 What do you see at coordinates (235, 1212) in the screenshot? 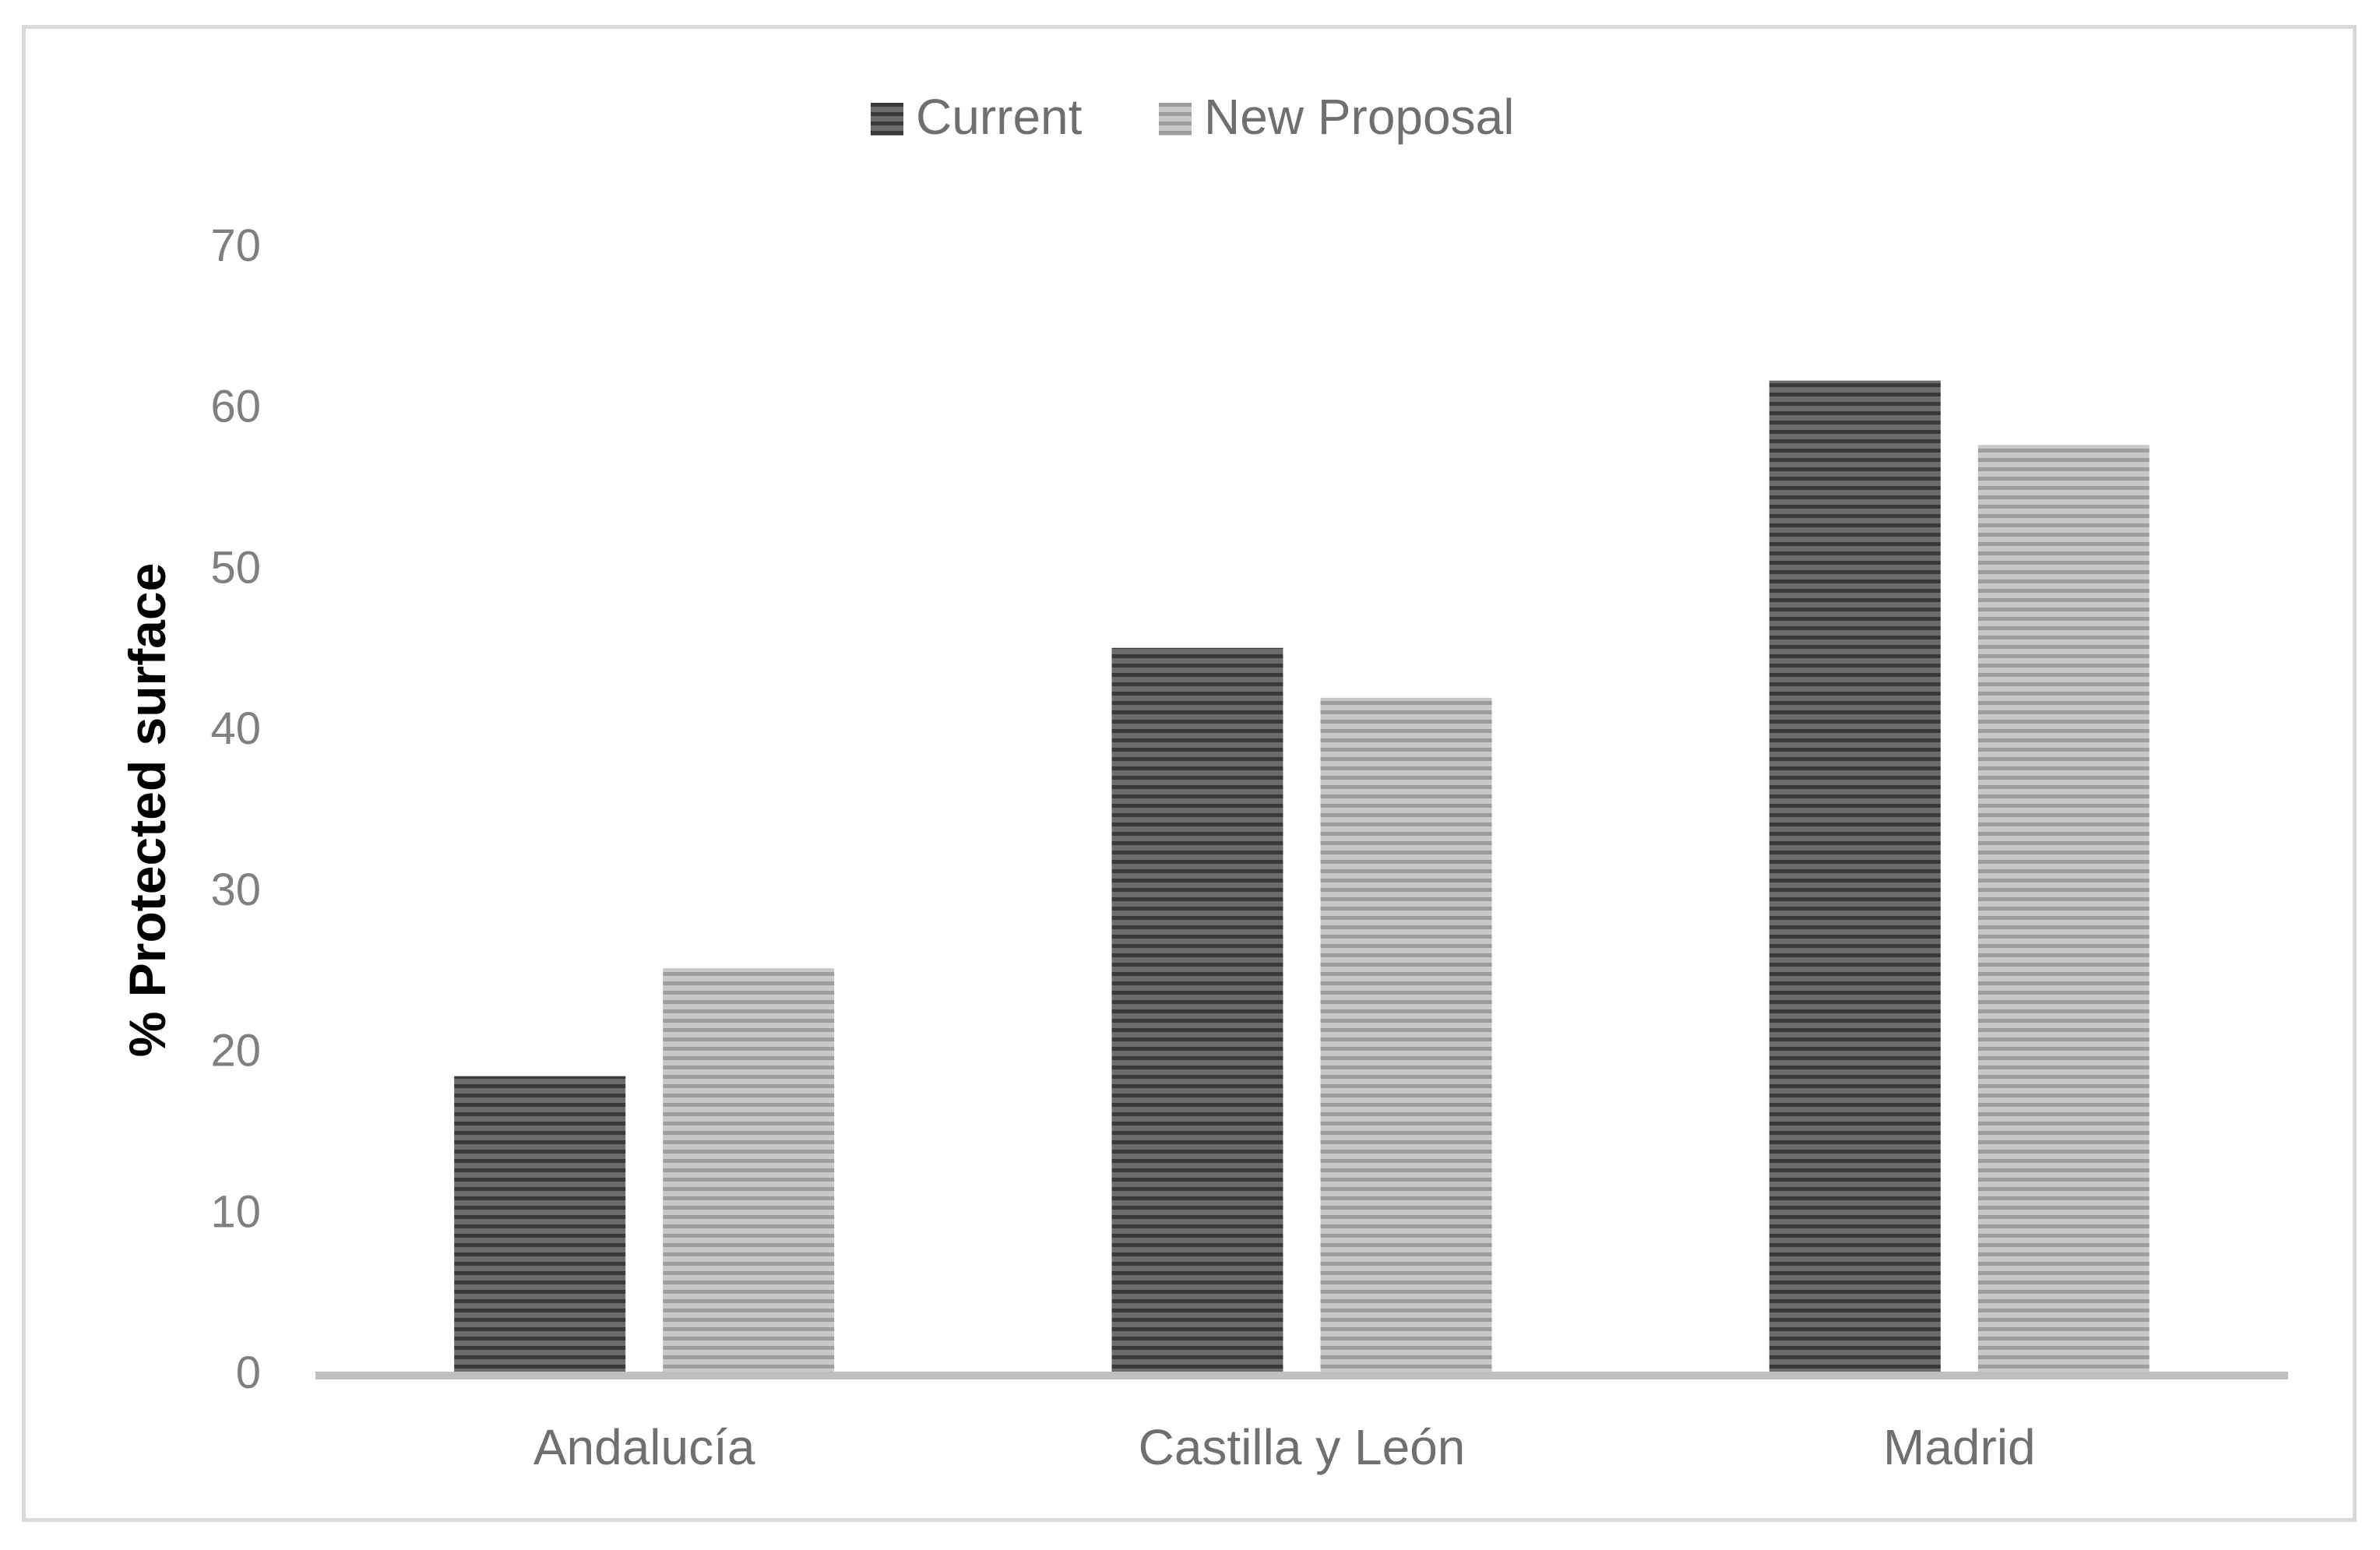
I see `y-tick-label: 10` at bounding box center [235, 1212].